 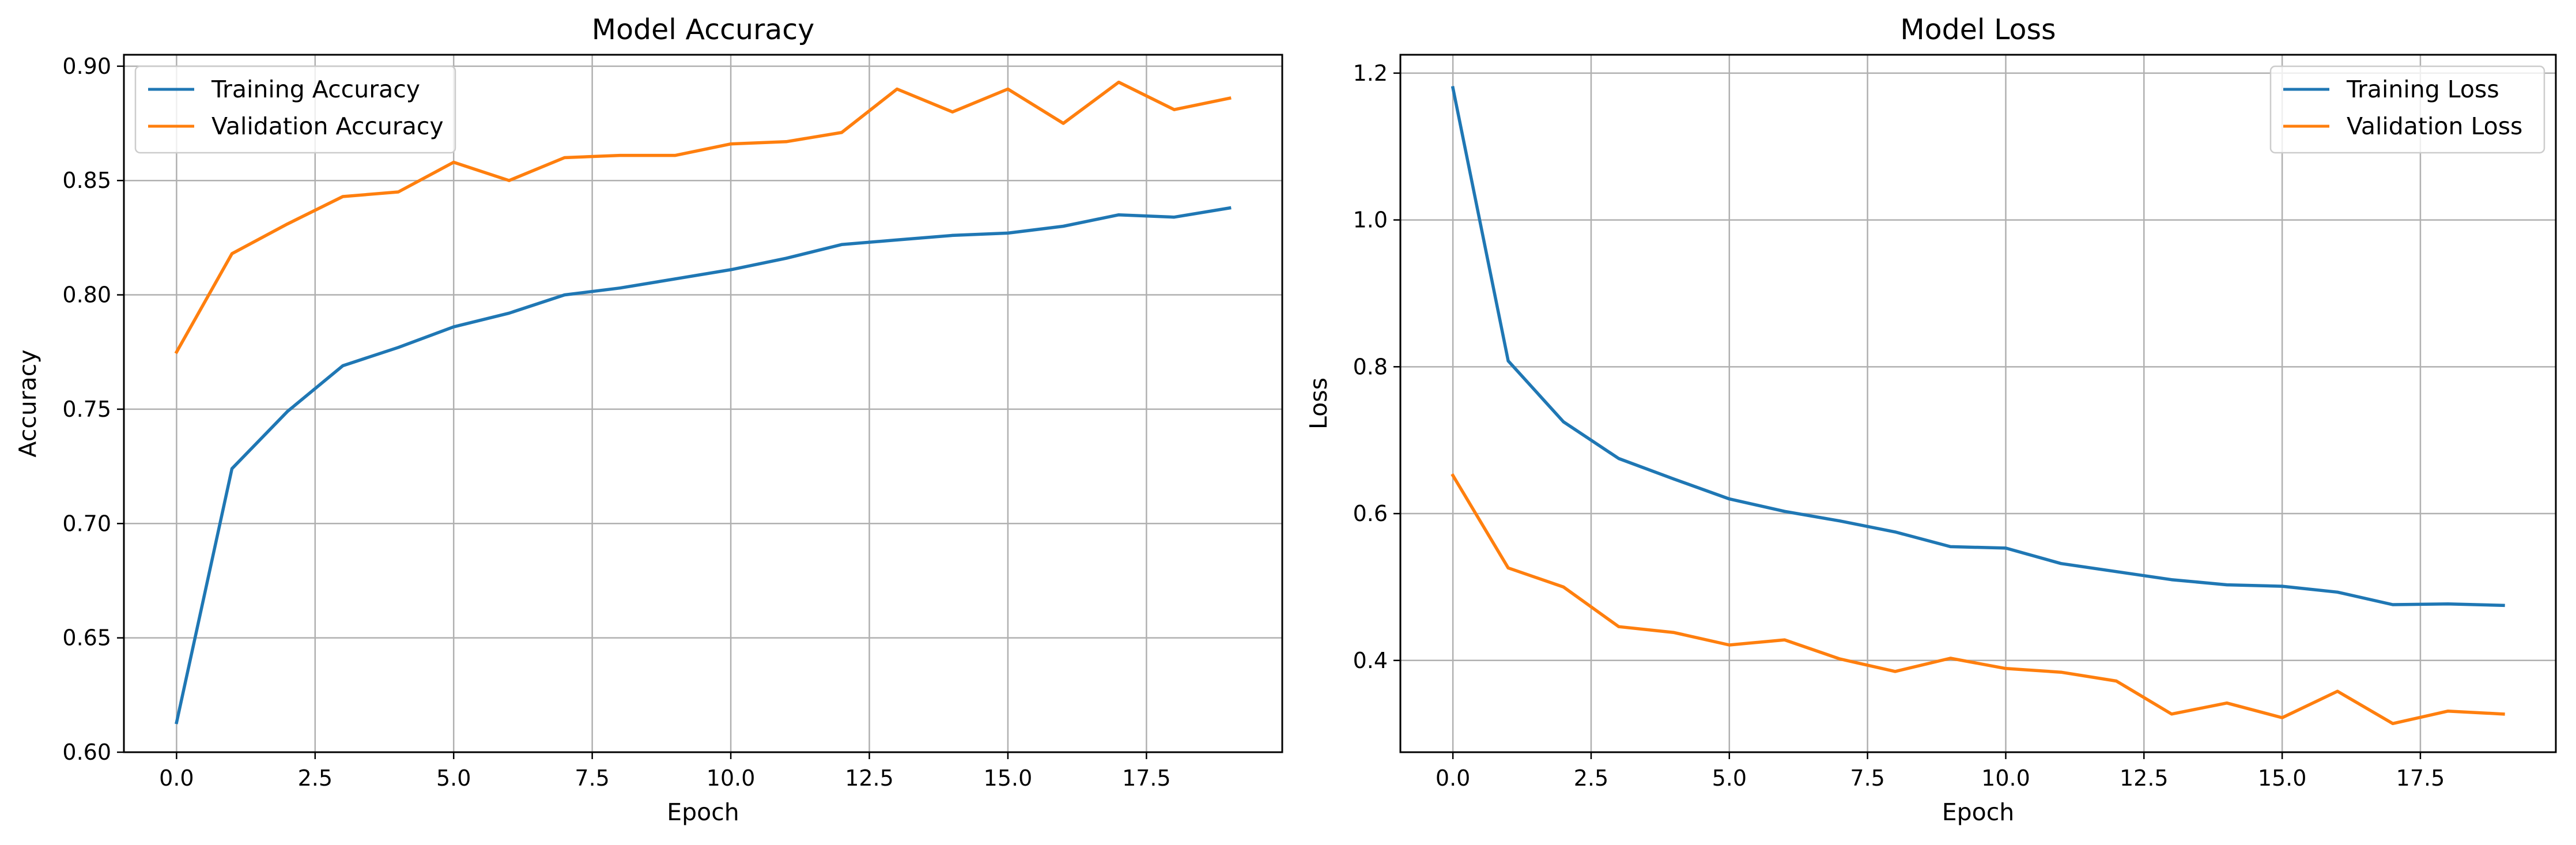 What do you see at coordinates (327, 126) in the screenshot?
I see `legend-label-validation-accuracy: Validation Accuracy` at bounding box center [327, 126].